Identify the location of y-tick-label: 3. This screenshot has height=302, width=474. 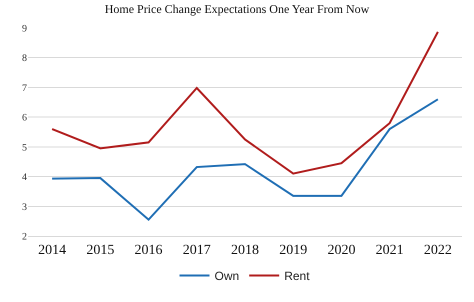
(24, 207).